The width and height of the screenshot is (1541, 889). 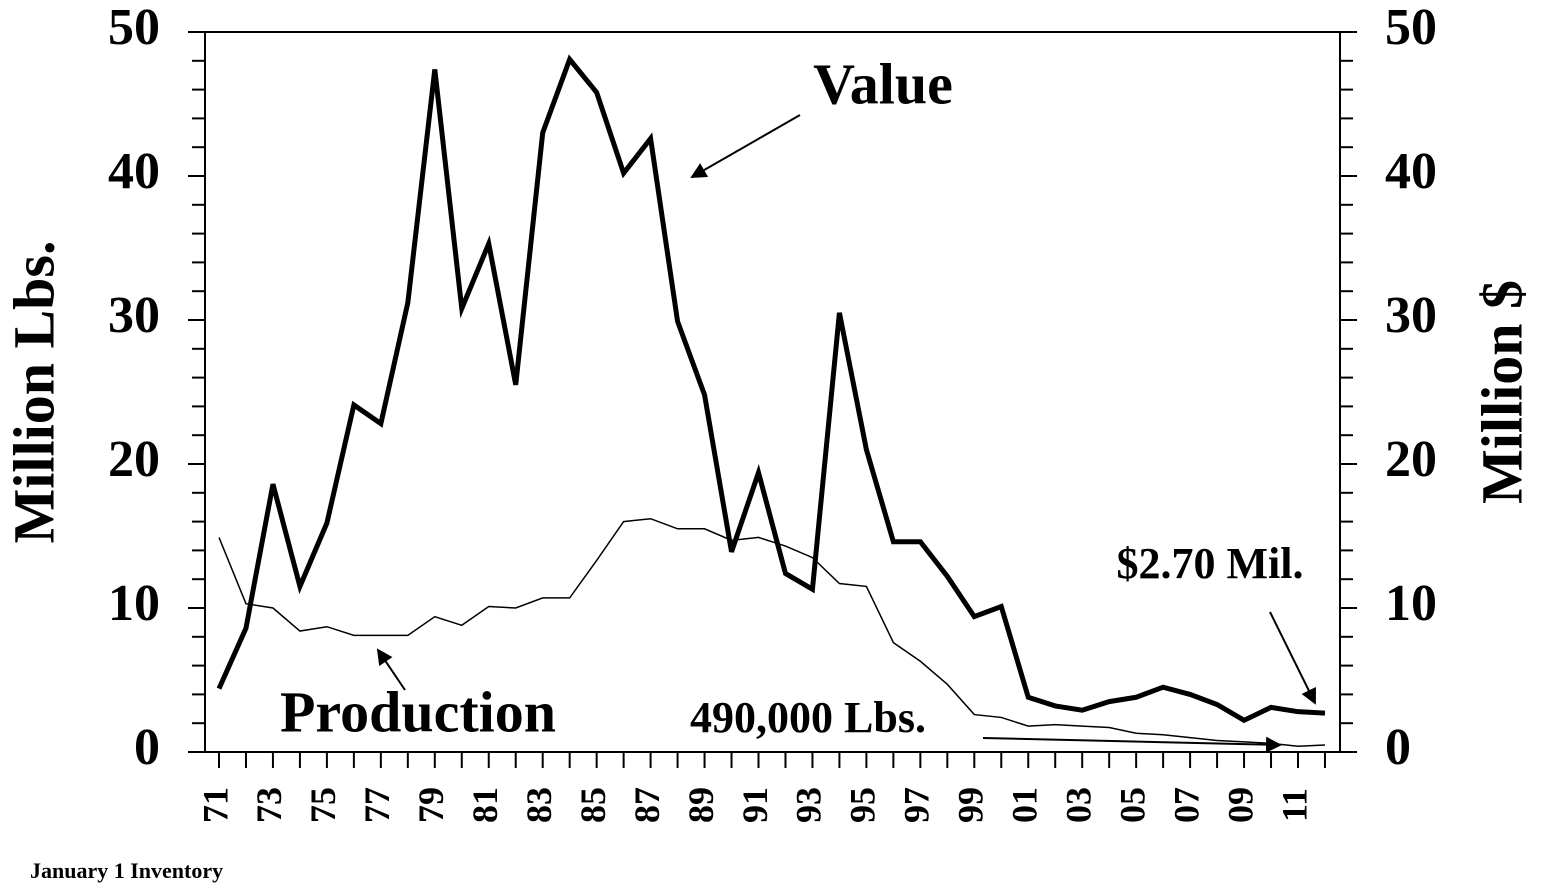 I want to click on y2-tick-label: 50, so click(x=1411, y=28).